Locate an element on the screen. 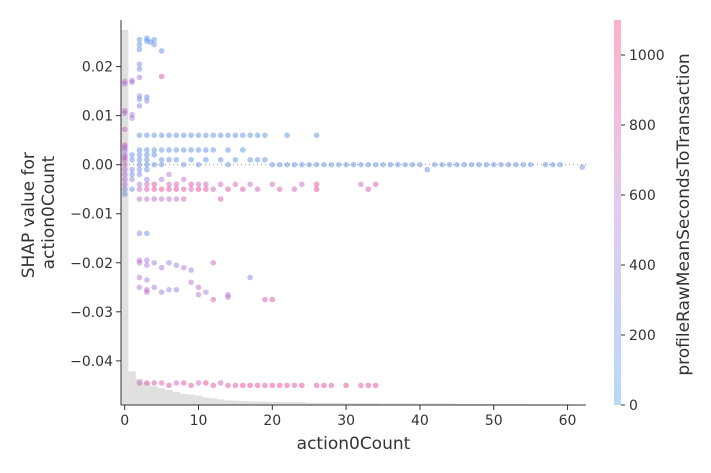 The image size is (711, 473). y-axis-label: SHAP value for action0Count is located at coordinates (39, 212).